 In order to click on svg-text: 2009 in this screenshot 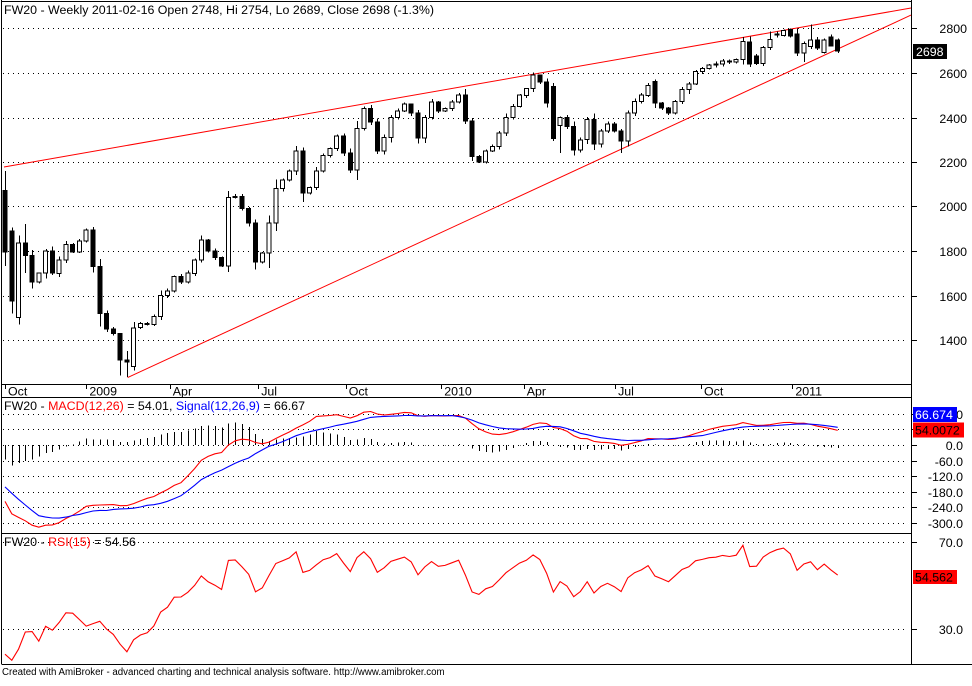, I will do `click(103, 392)`.